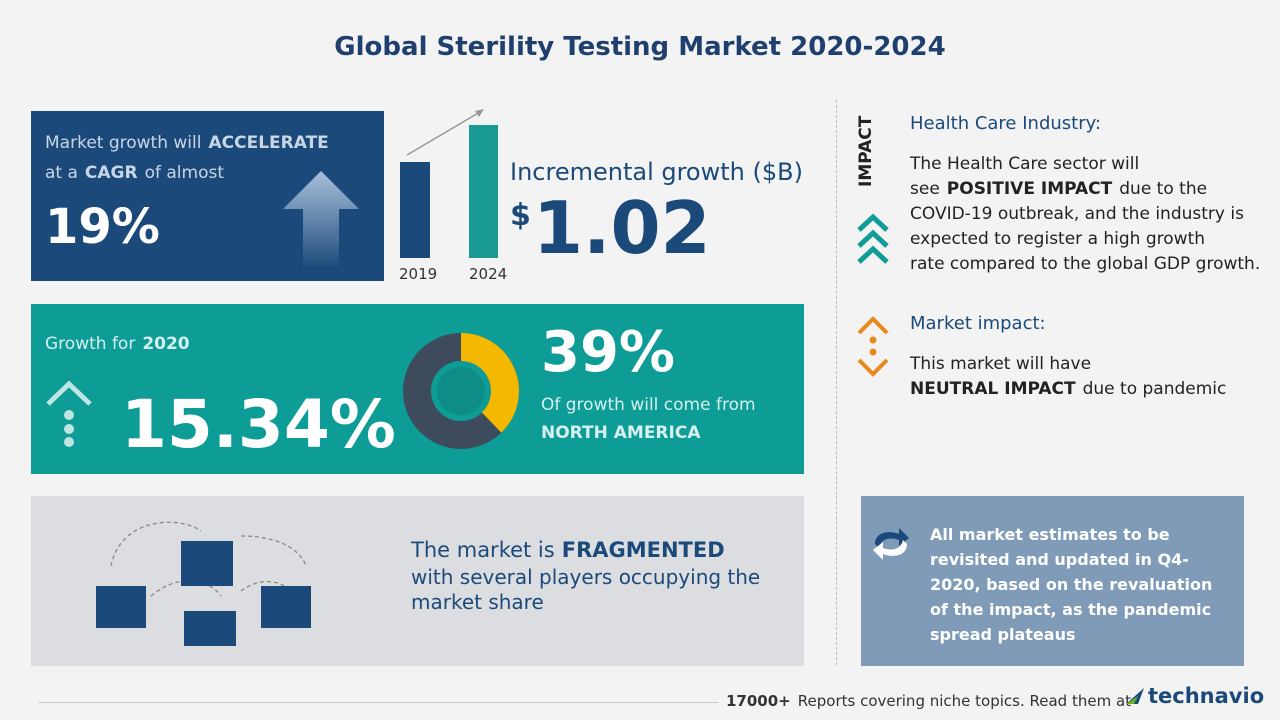  Describe the element at coordinates (258, 424) in the screenshot. I see `growth-value: 15.34%` at that location.